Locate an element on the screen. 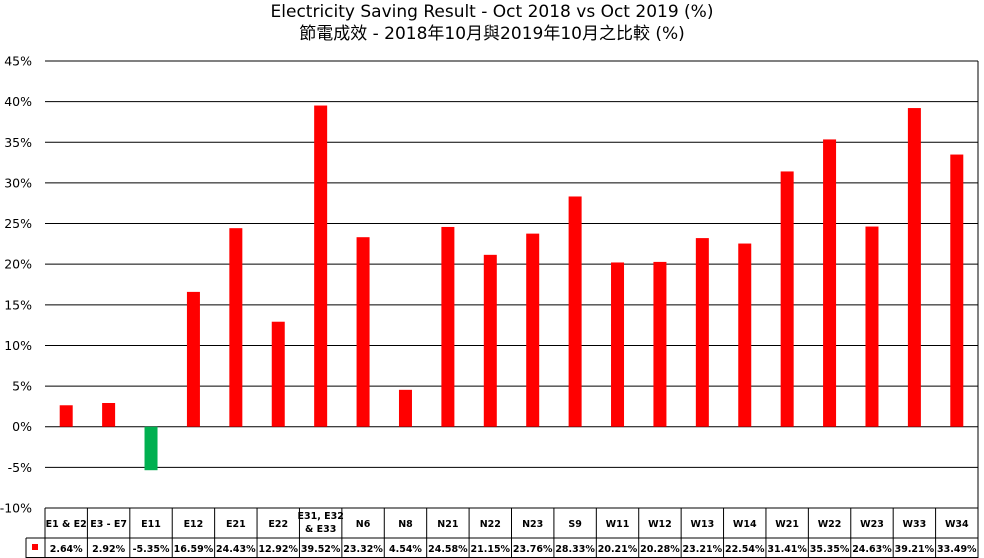  category-label: W11 is located at coordinates (618, 524).